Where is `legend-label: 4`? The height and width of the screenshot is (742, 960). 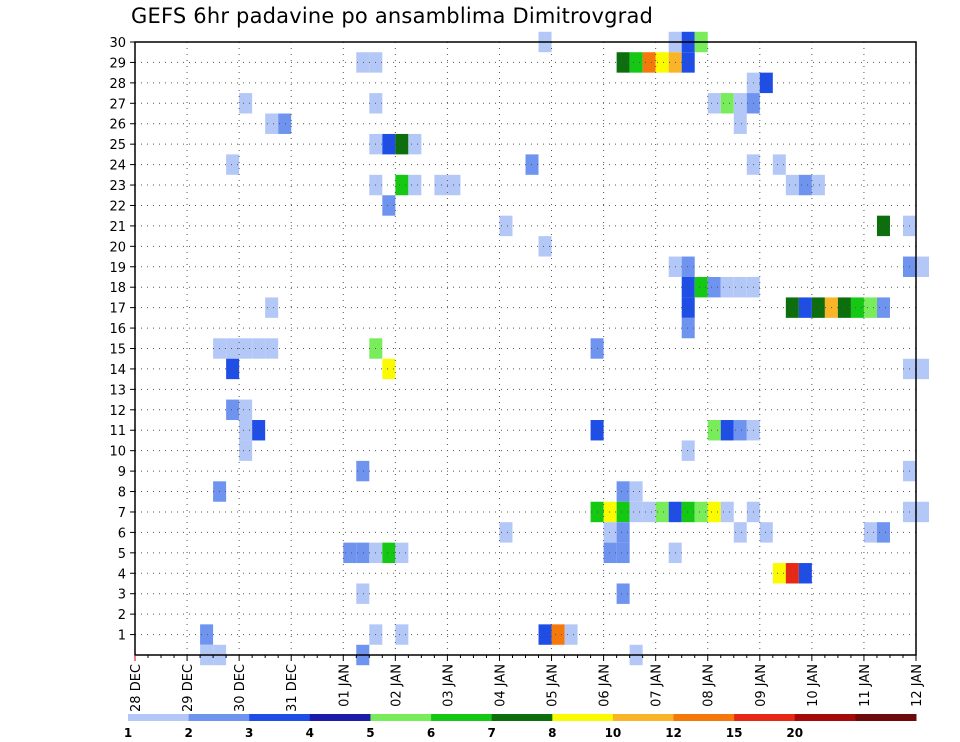 legend-label: 4 is located at coordinates (310, 733).